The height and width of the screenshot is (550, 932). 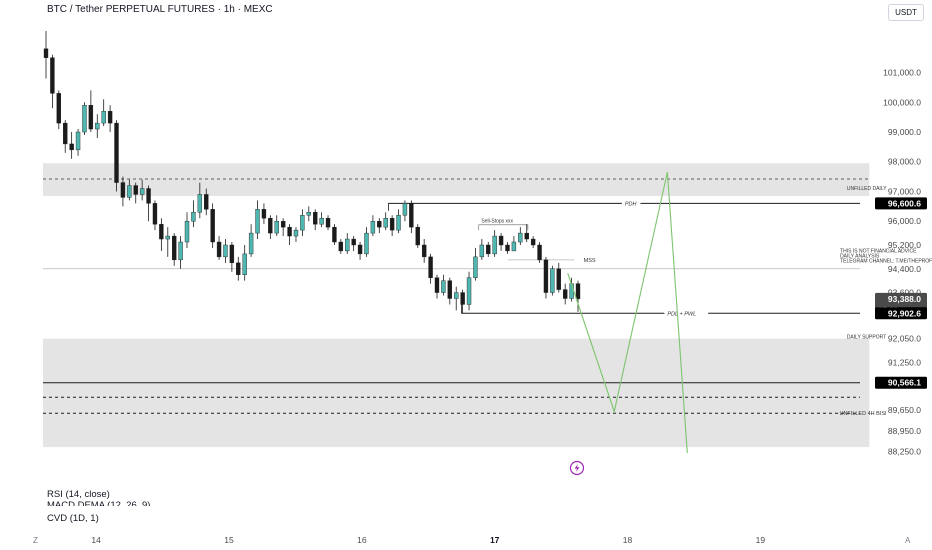 I want to click on time-axis-label: 18, so click(x=628, y=540).